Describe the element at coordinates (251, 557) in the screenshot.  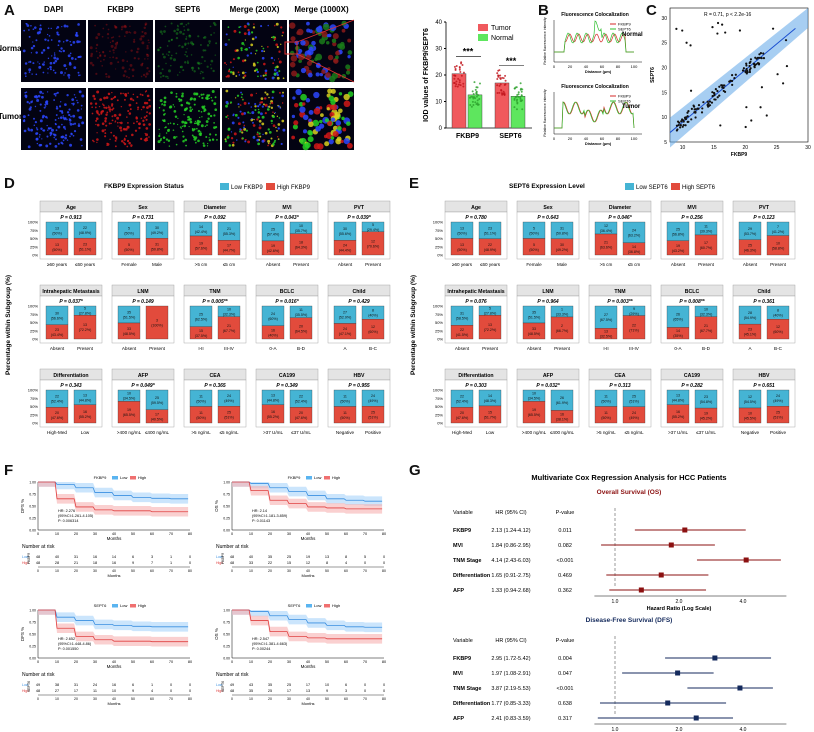
I see `risk-low-count: 40` at that location.